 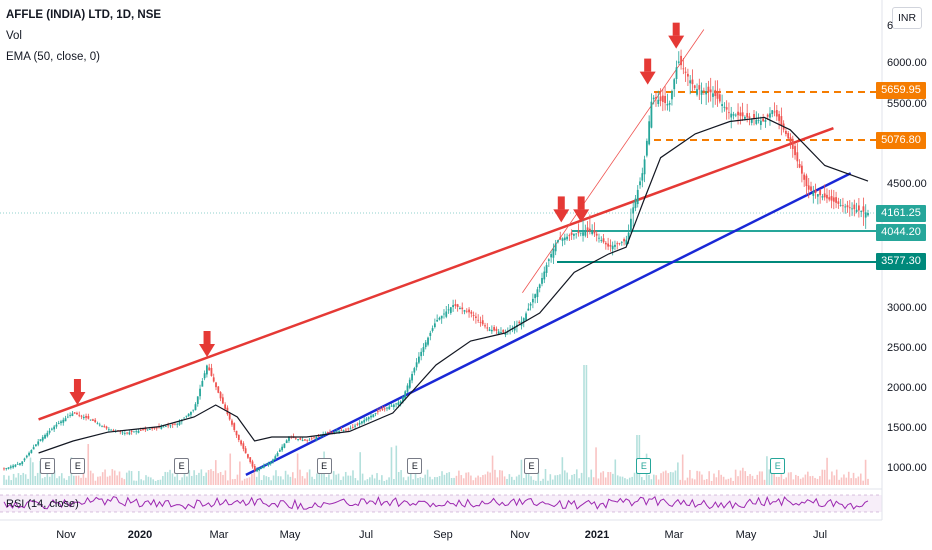 I want to click on price-tag-4044: 4044.20, so click(x=901, y=232).